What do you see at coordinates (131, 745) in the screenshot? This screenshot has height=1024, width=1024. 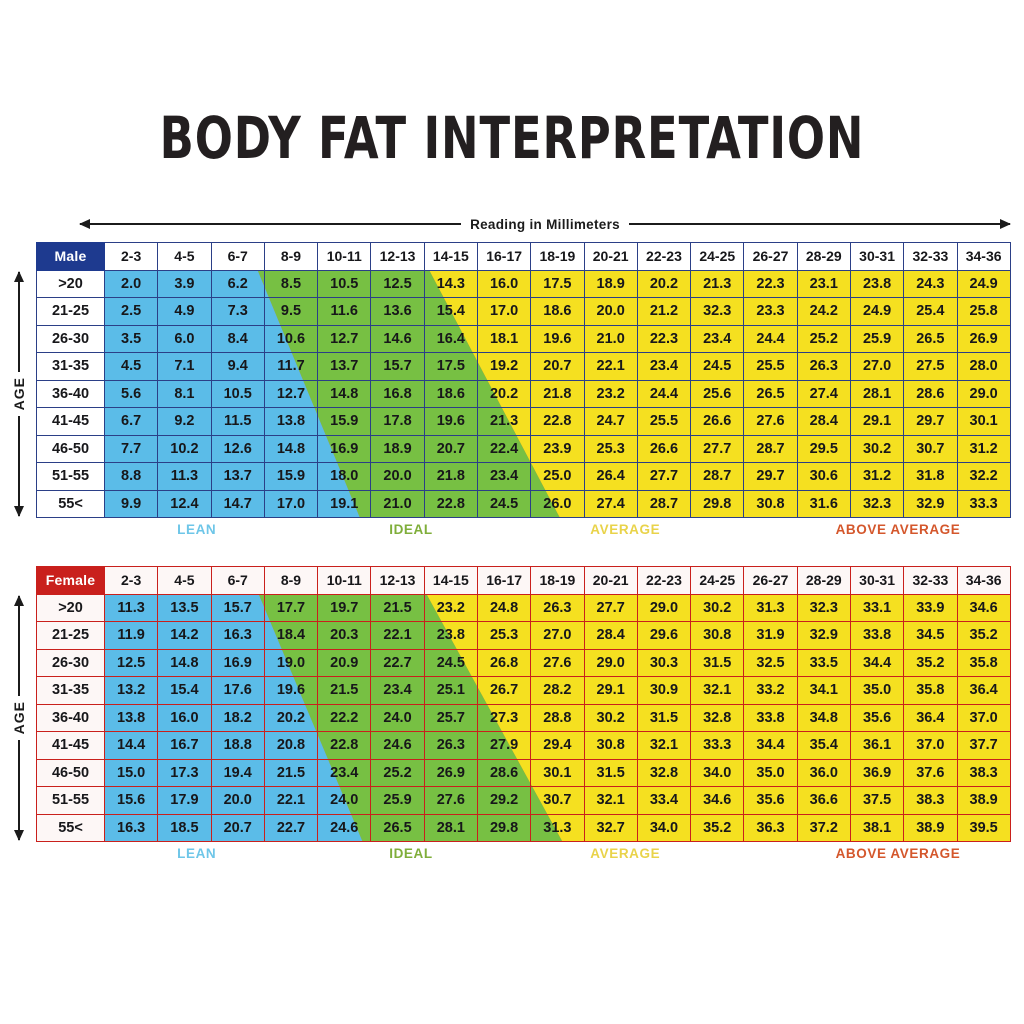 I see `data-cell: 14.4` at bounding box center [131, 745].